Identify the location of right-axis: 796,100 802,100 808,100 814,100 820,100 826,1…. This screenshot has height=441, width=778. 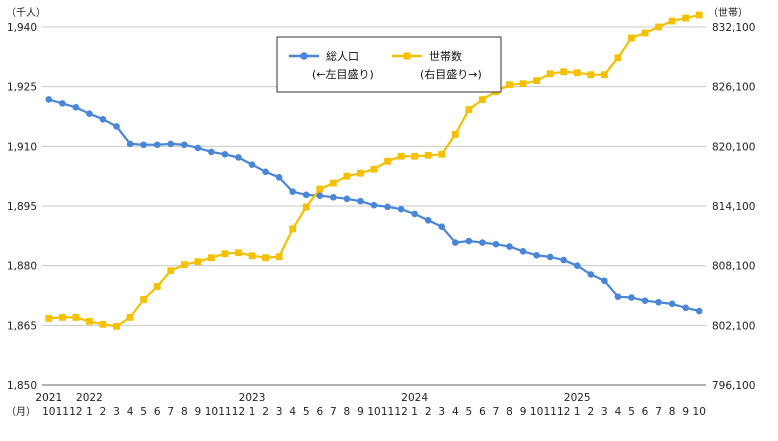
(733, 207).